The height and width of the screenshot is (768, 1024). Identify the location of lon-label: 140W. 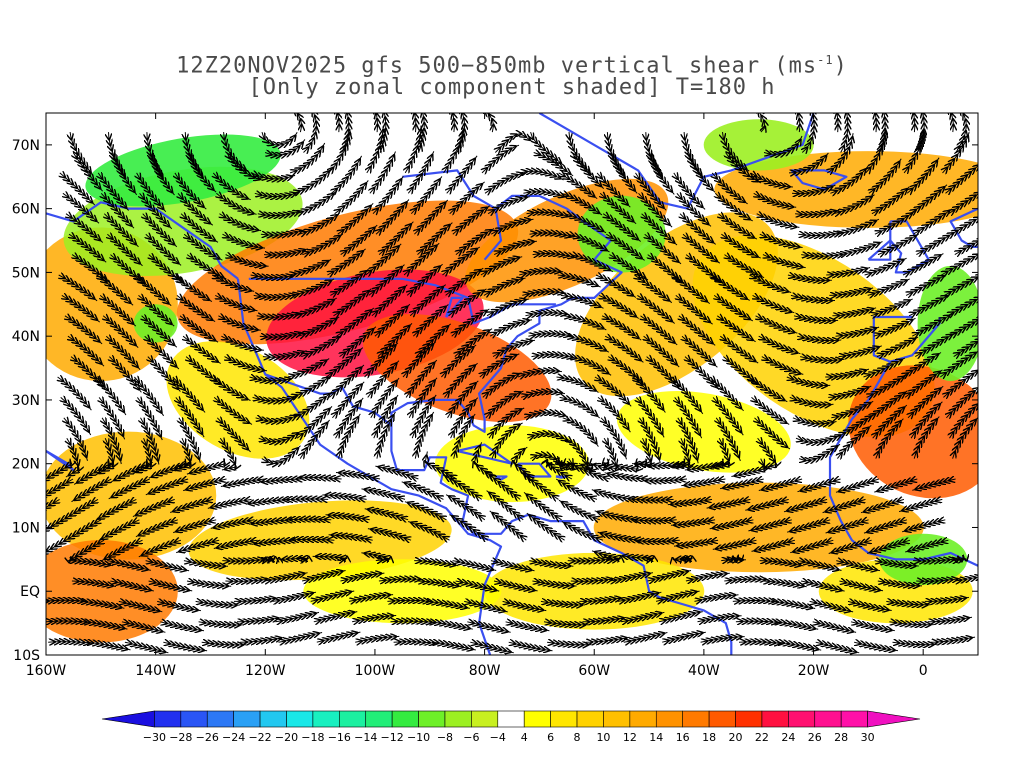
(155, 671).